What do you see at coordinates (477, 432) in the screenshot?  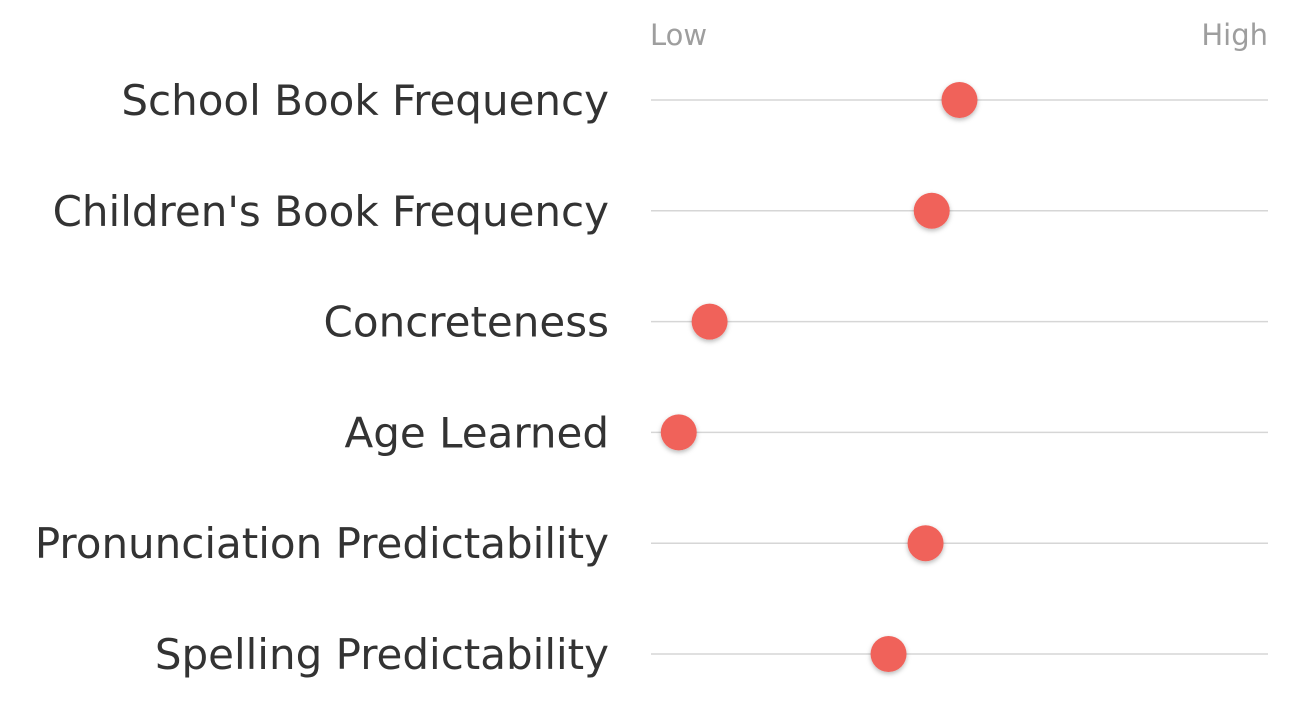 I see `row-label: Age Learned` at bounding box center [477, 432].